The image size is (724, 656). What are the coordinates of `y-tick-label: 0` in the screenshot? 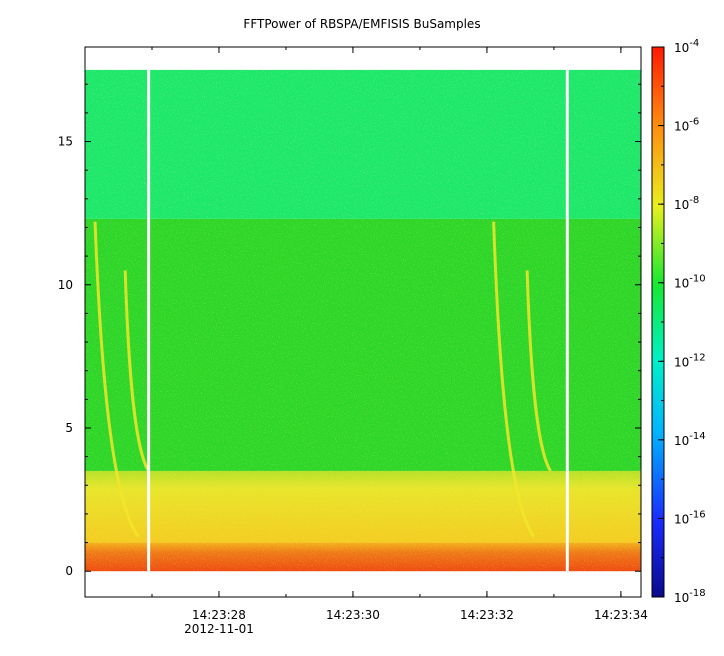 It's located at (69, 571).